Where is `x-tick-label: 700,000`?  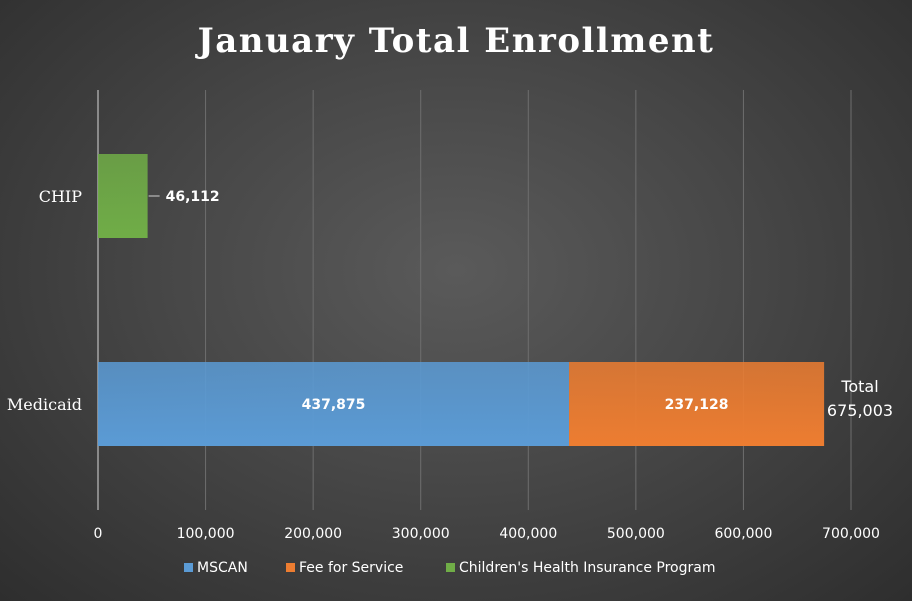 x-tick-label: 700,000 is located at coordinates (851, 534).